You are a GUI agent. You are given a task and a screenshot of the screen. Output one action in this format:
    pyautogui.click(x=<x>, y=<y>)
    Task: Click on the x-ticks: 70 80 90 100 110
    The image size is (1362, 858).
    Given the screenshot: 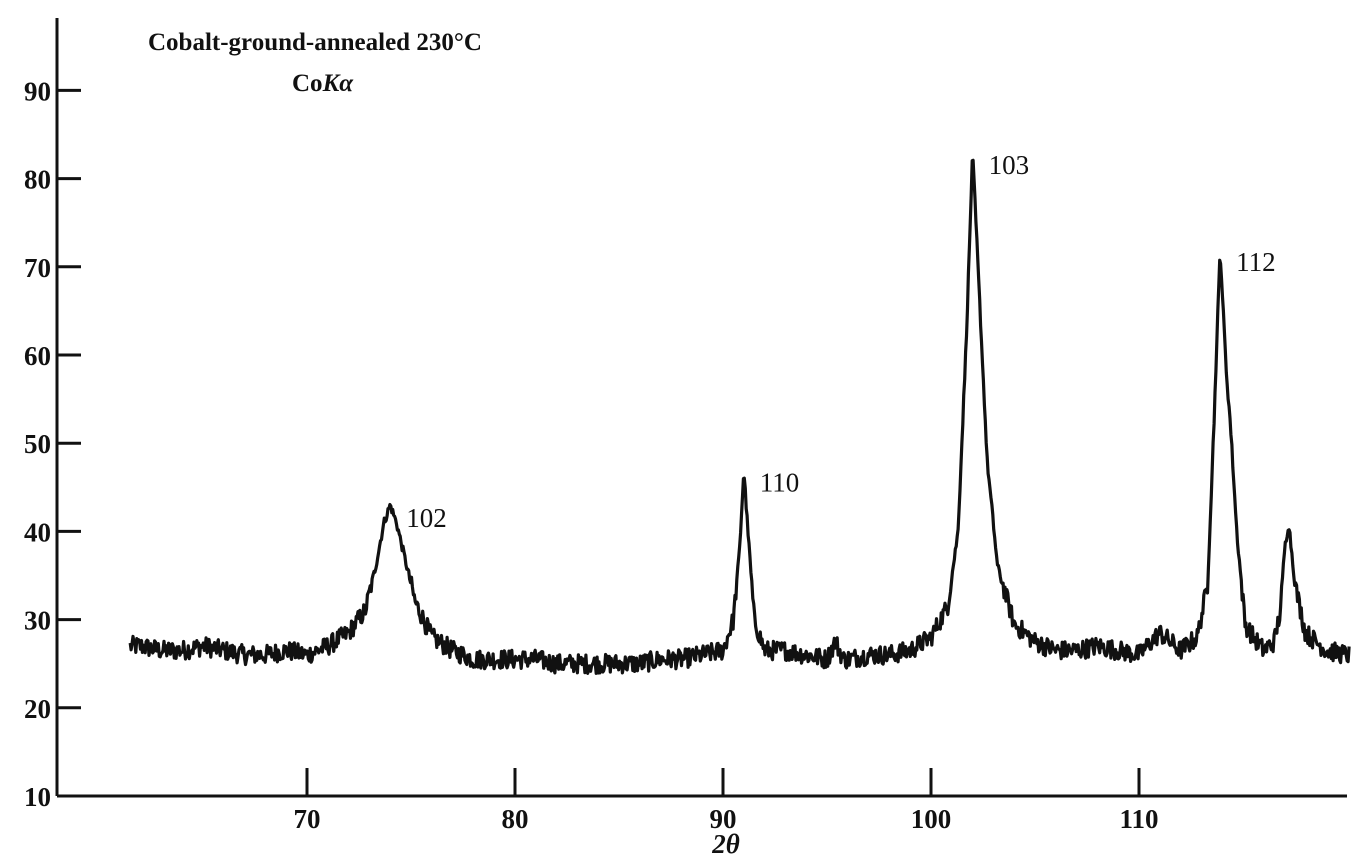 What is the action you would take?
    pyautogui.click(x=726, y=801)
    